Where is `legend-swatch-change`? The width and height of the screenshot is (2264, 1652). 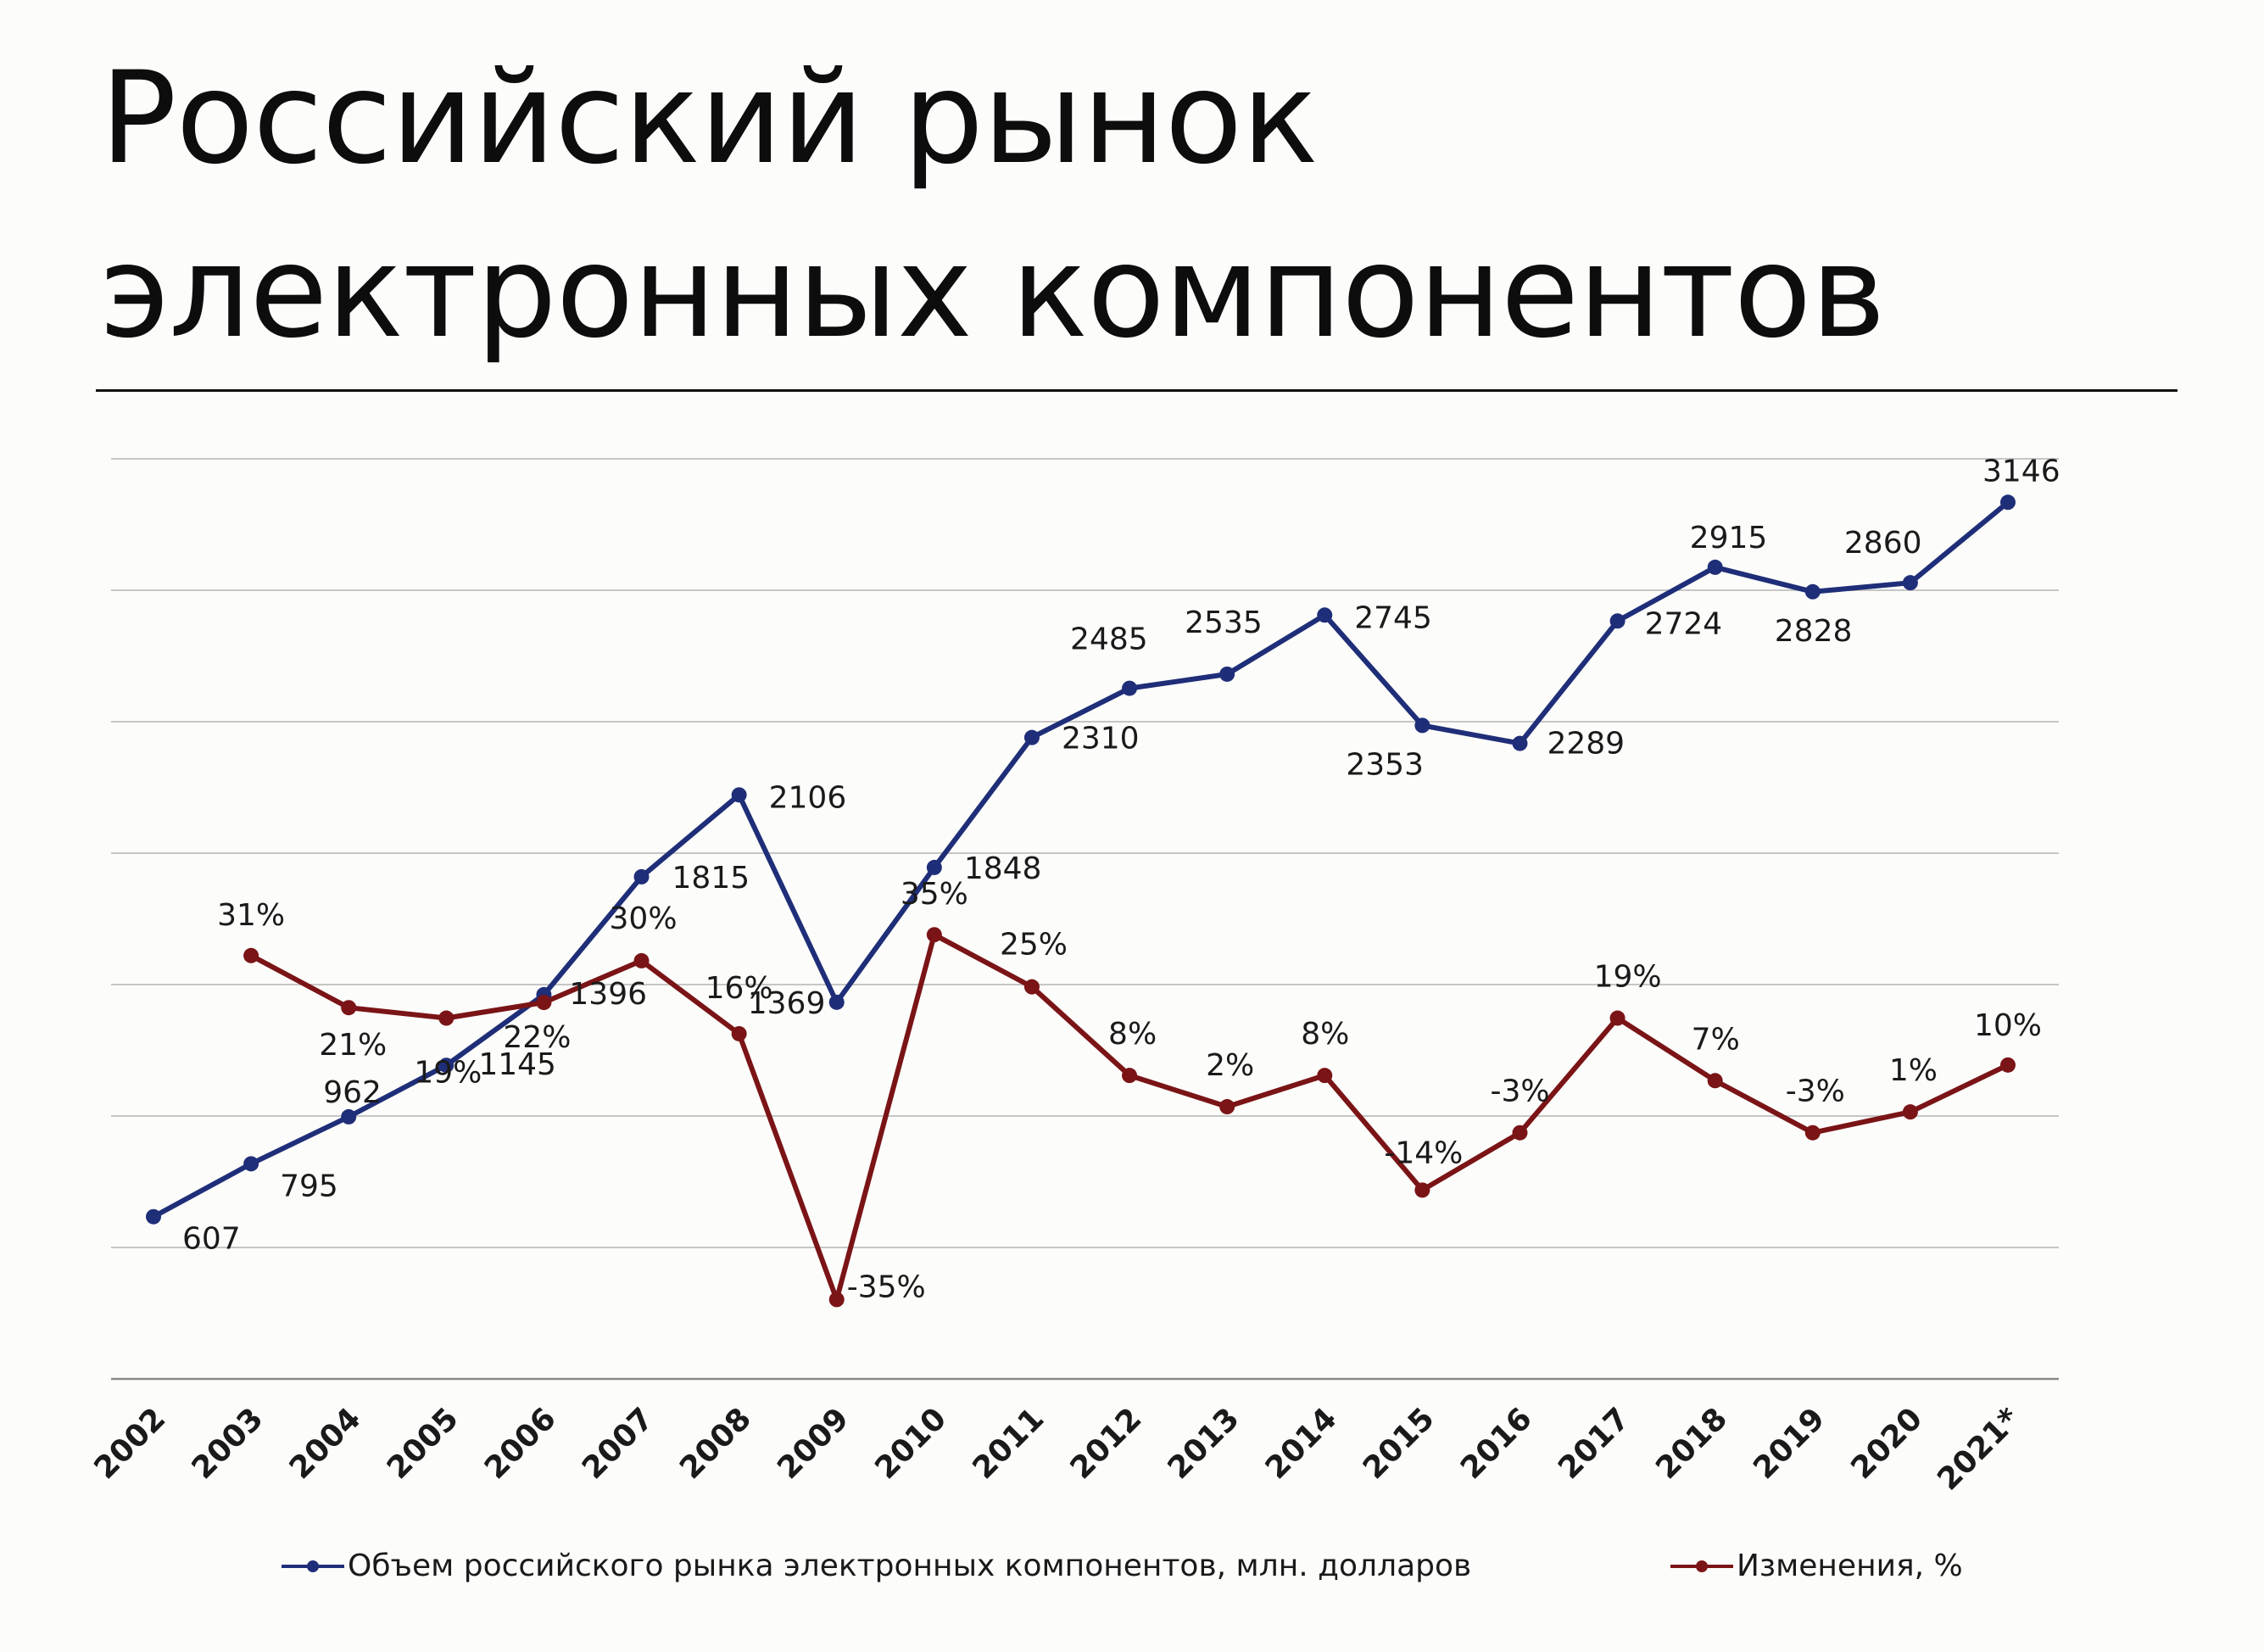 legend-swatch-change is located at coordinates (1701, 1566).